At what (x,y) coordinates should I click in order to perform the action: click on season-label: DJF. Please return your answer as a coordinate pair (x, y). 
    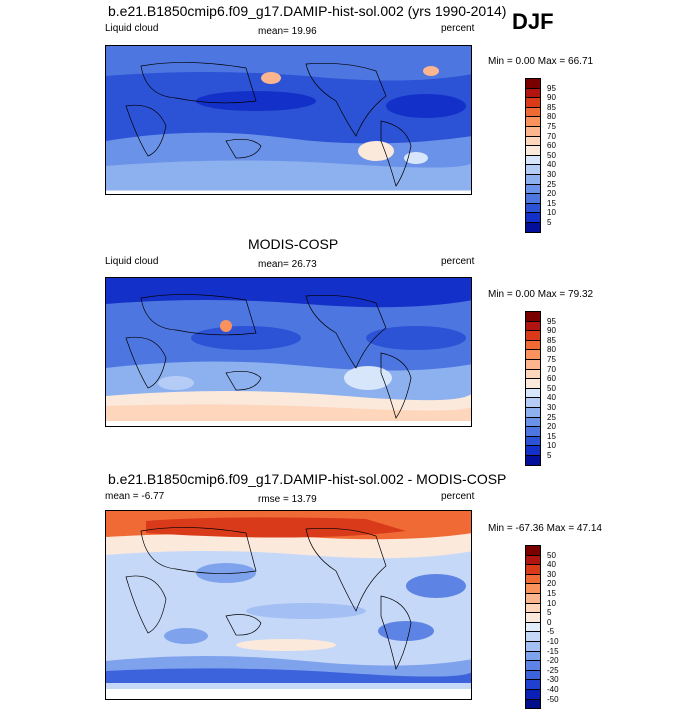
    Looking at the image, I should click on (533, 21).